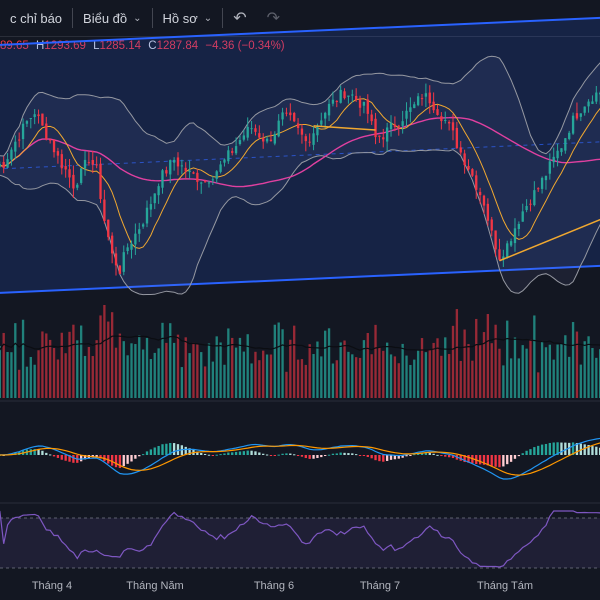 The image size is (600, 600). I want to click on close-value: 1287.84, so click(178, 46).